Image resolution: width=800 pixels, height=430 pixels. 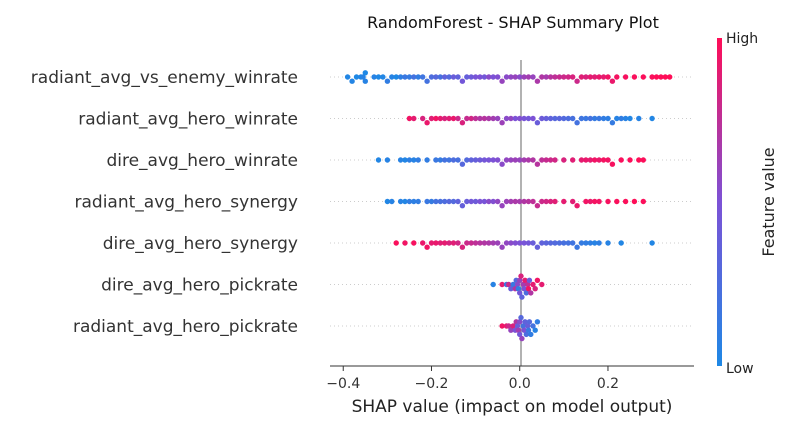 I want to click on feature-label: dire_avg_hero_pickrate, so click(x=199, y=286).